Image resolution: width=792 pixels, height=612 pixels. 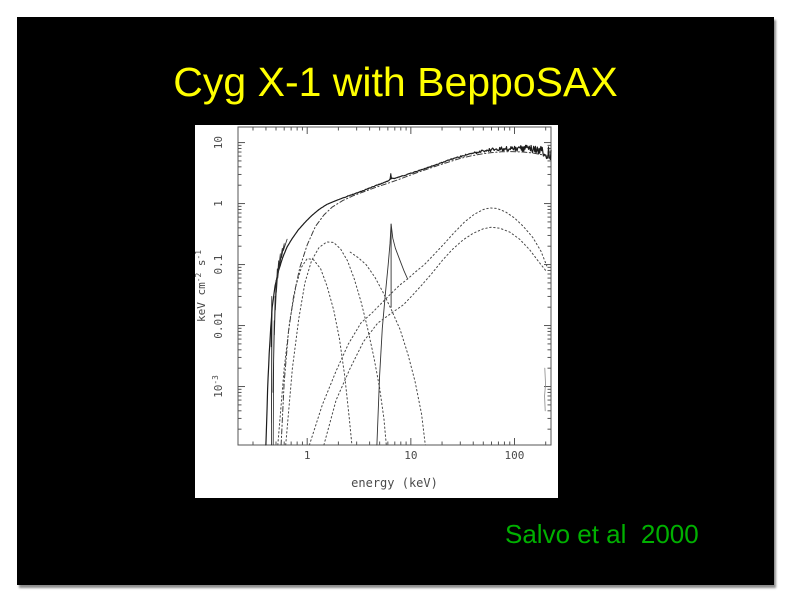 I want to click on svg-text: 10-3, so click(x=218, y=386).